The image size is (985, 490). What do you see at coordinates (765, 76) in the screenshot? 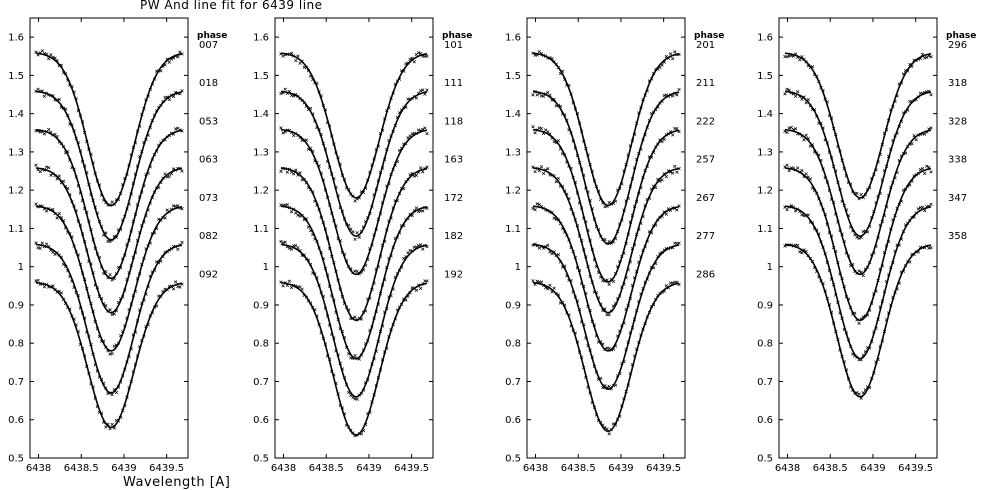
I see `y-tick-label: 1.5` at bounding box center [765, 76].